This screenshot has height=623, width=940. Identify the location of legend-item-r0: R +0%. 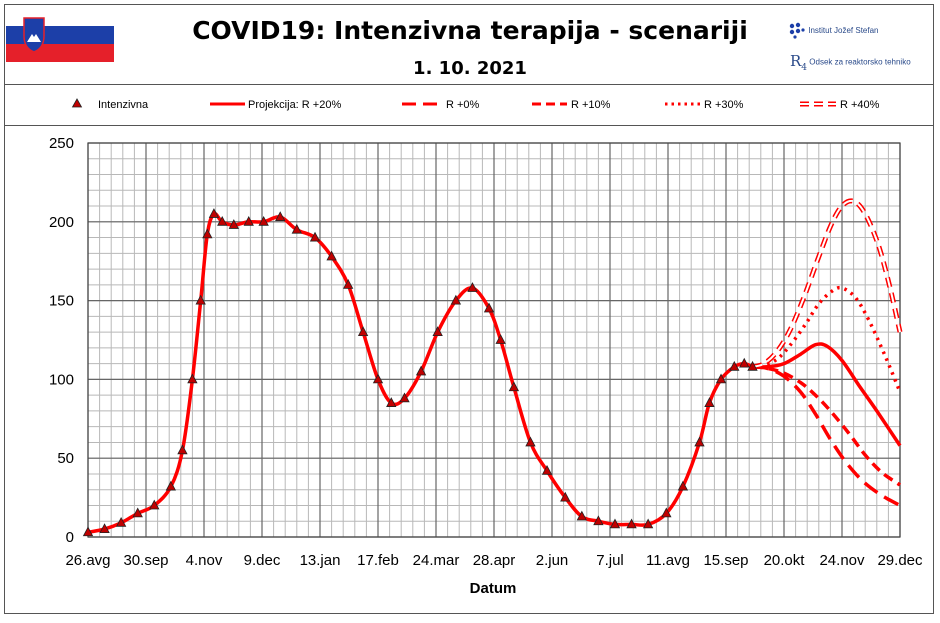
(441, 105).